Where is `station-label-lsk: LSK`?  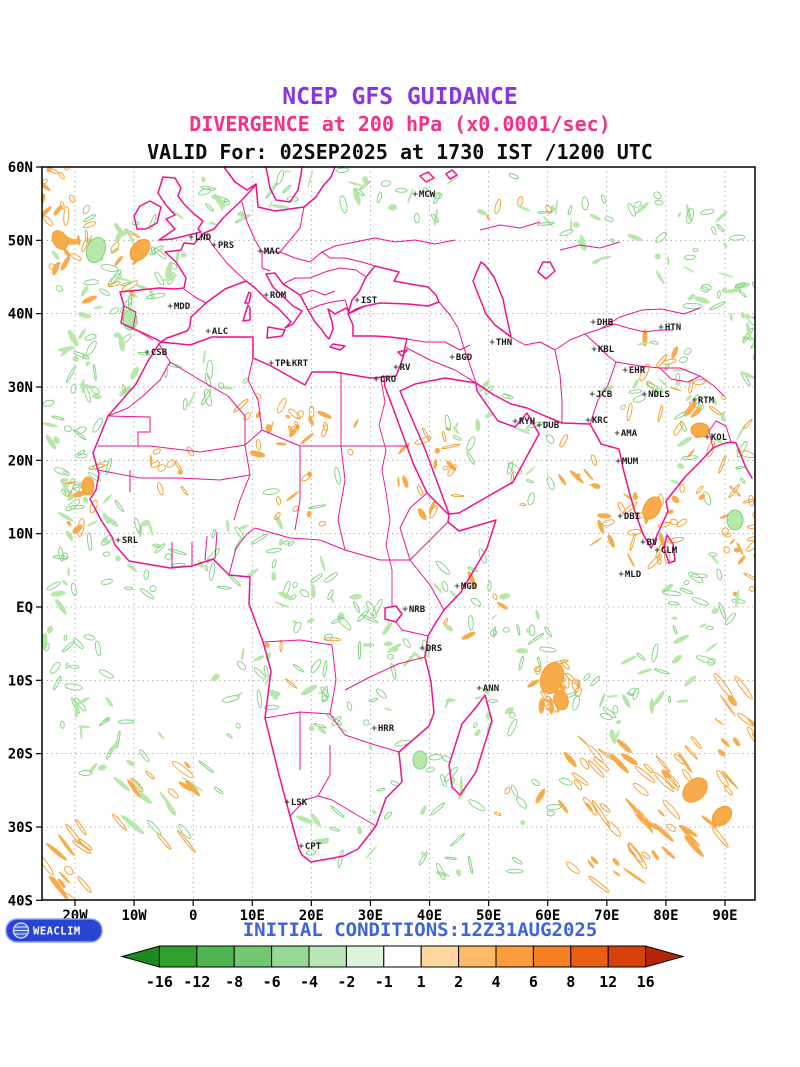
station-label-lsk: LSK is located at coordinates (299, 803).